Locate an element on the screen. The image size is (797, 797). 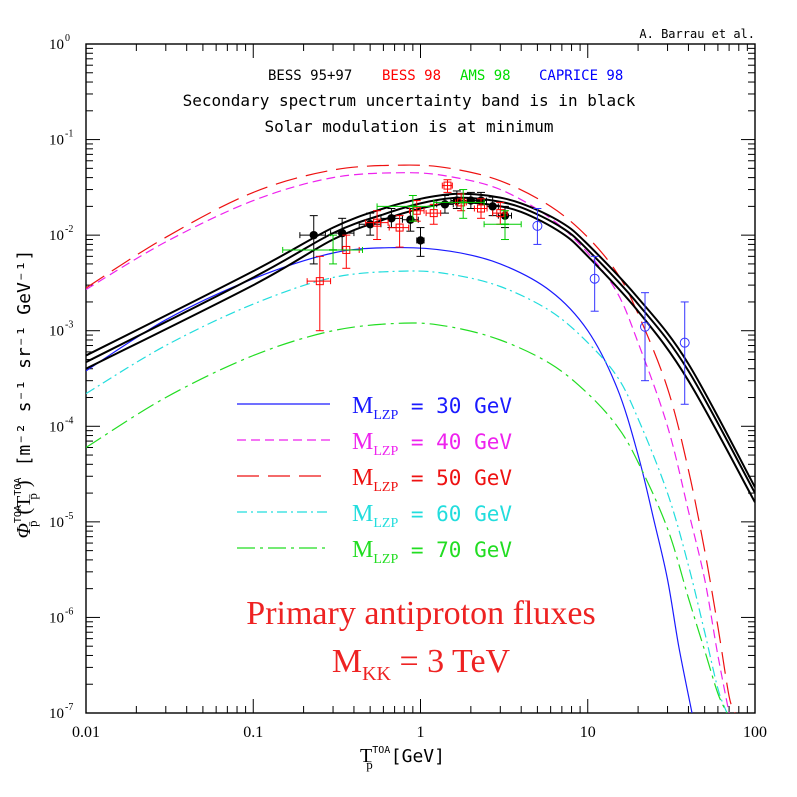
y-label-main-sub: p̄ is located at coordinates (32, 524).